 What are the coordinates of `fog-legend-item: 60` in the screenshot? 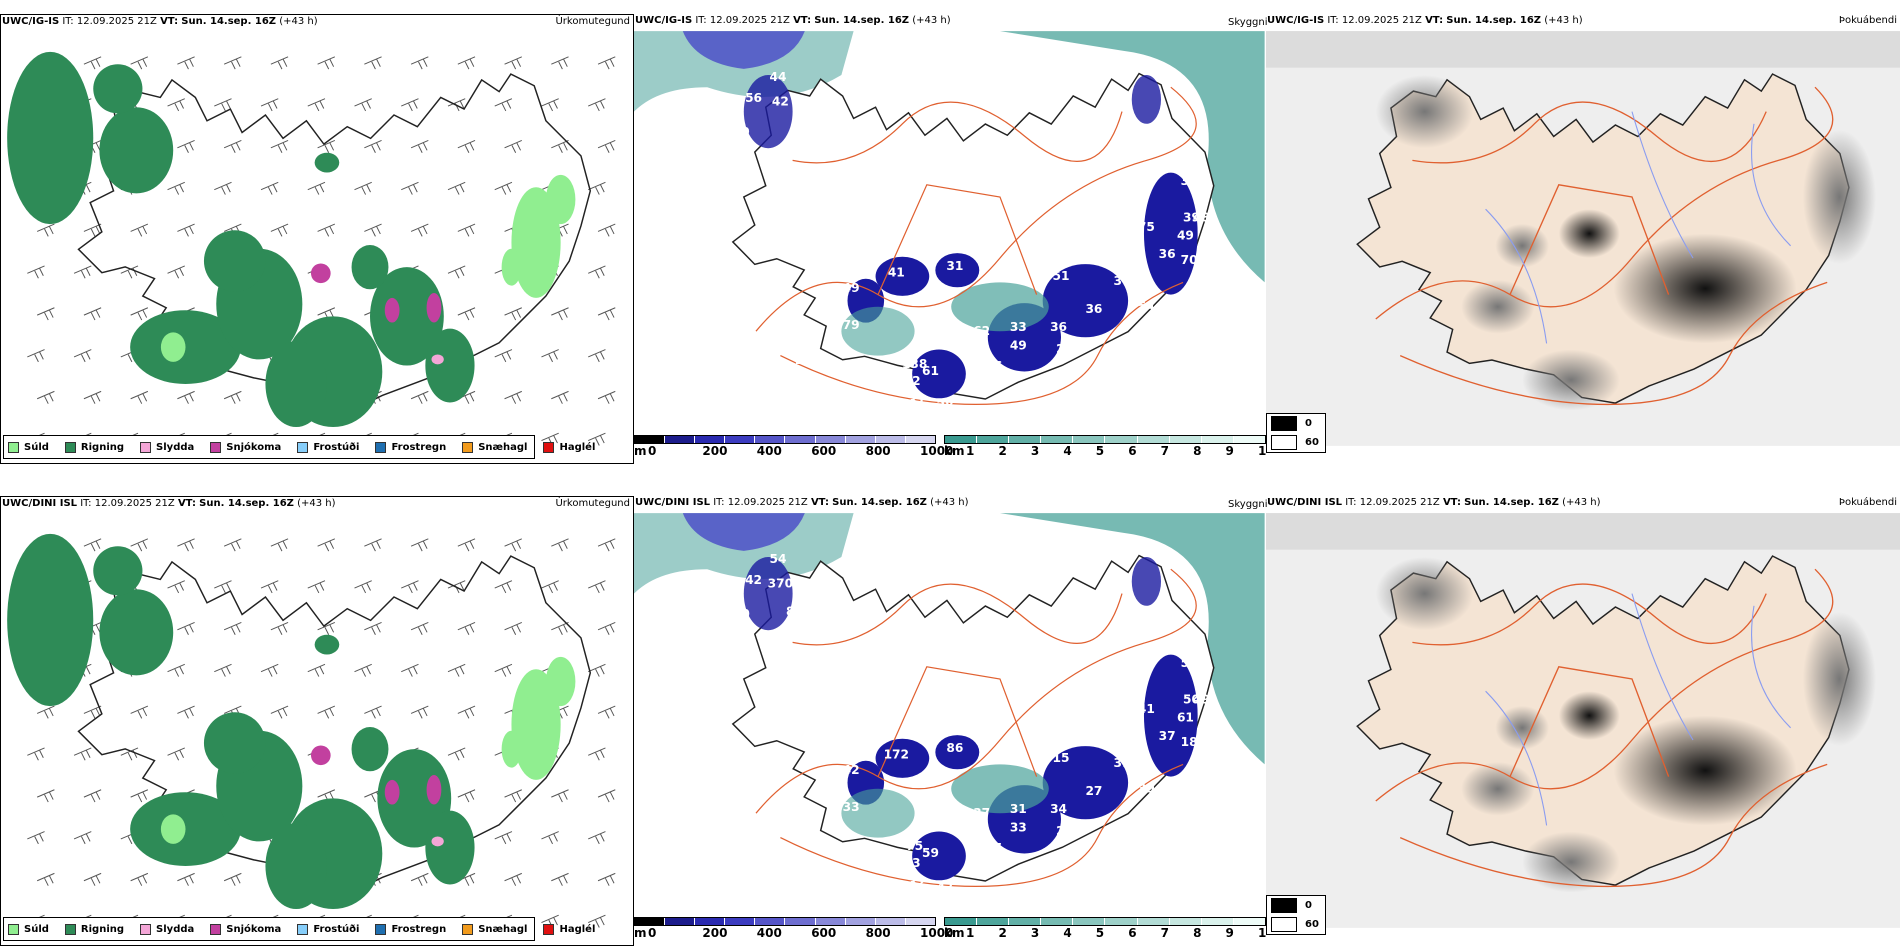 It's located at (1296, 924).